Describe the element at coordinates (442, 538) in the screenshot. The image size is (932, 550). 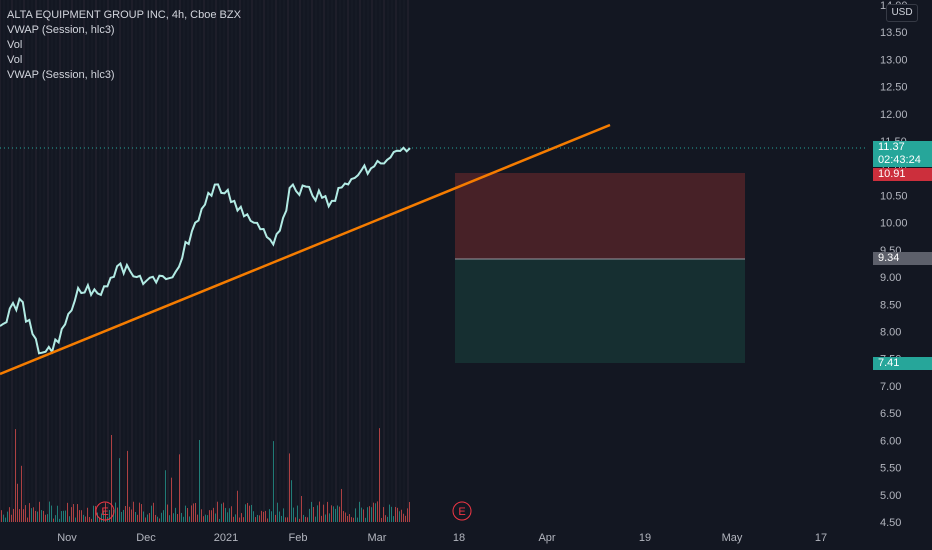
I see `time-axis: Nov Dec 2021 Feb Mar 18 Apr 19 May 17` at that location.